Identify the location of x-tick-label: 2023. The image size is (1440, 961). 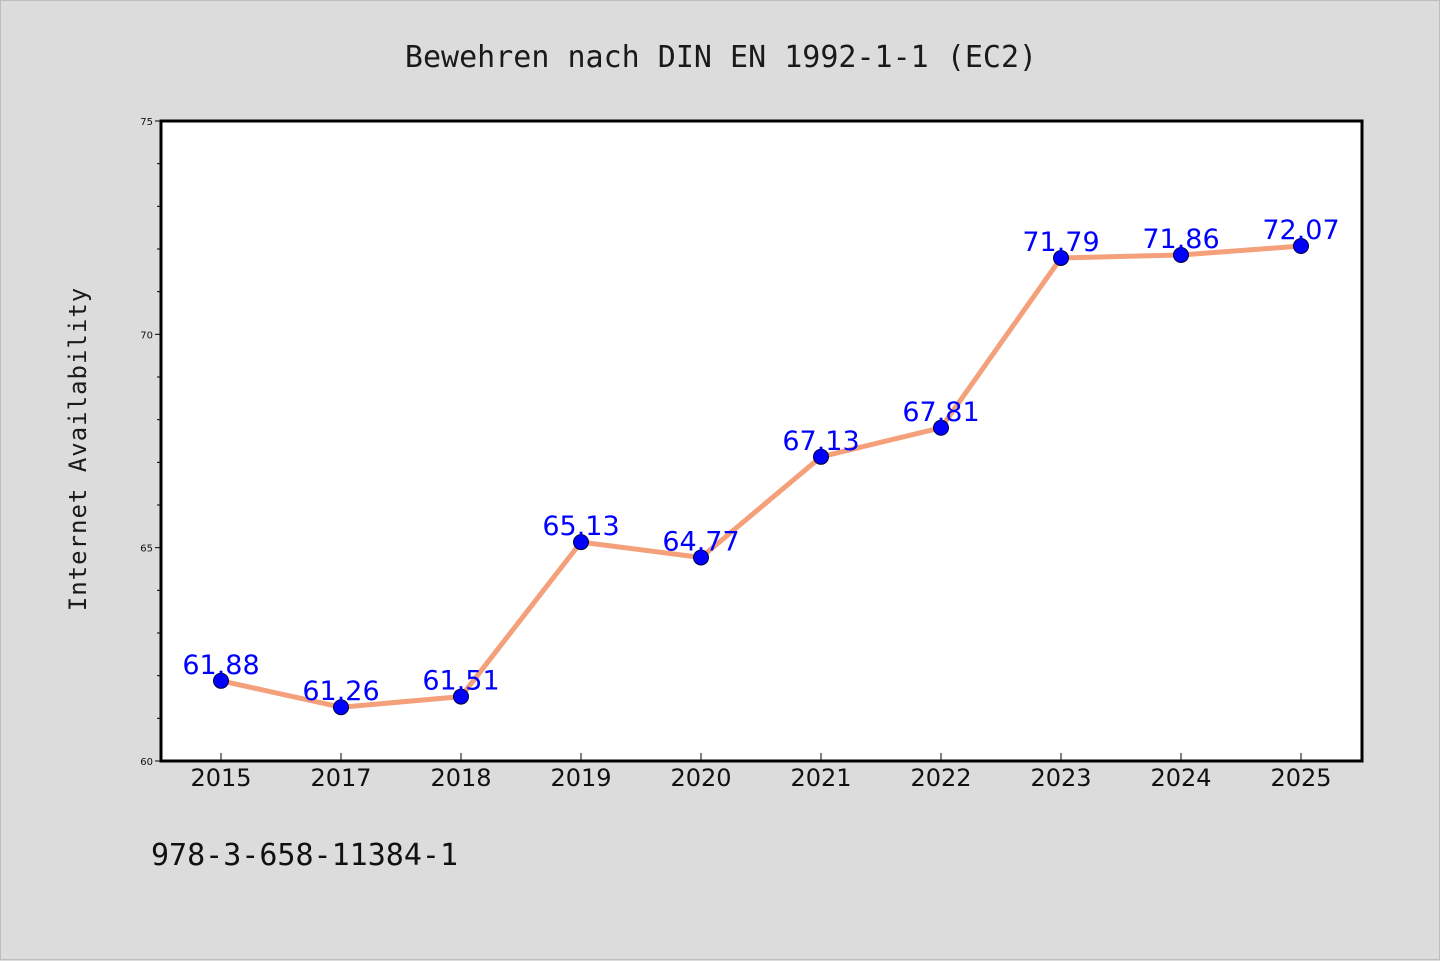
(1060, 778).